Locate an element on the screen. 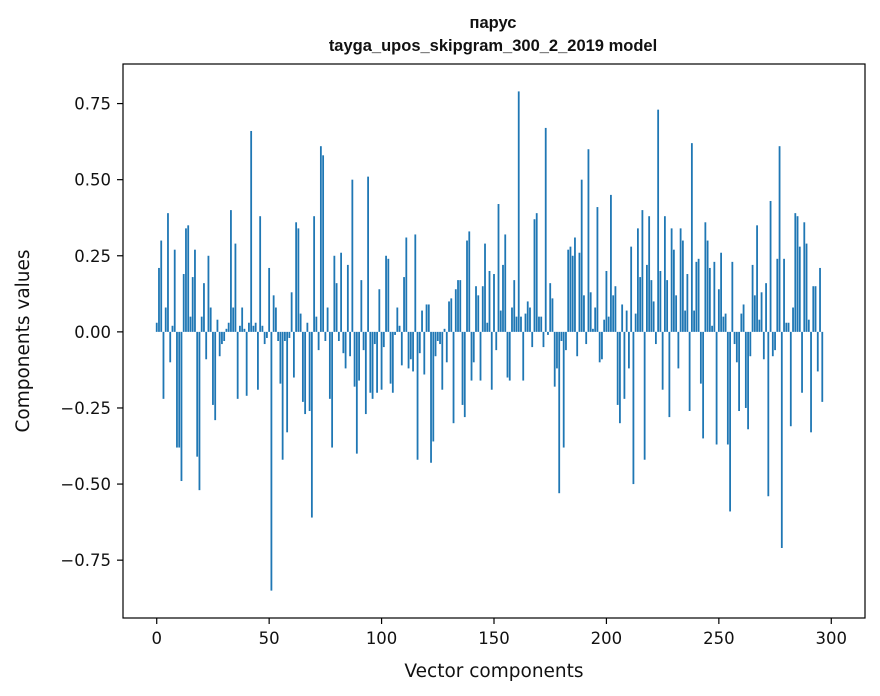 This screenshot has height=696, width=880. y-tick-label: 0.50 is located at coordinates (92, 180).